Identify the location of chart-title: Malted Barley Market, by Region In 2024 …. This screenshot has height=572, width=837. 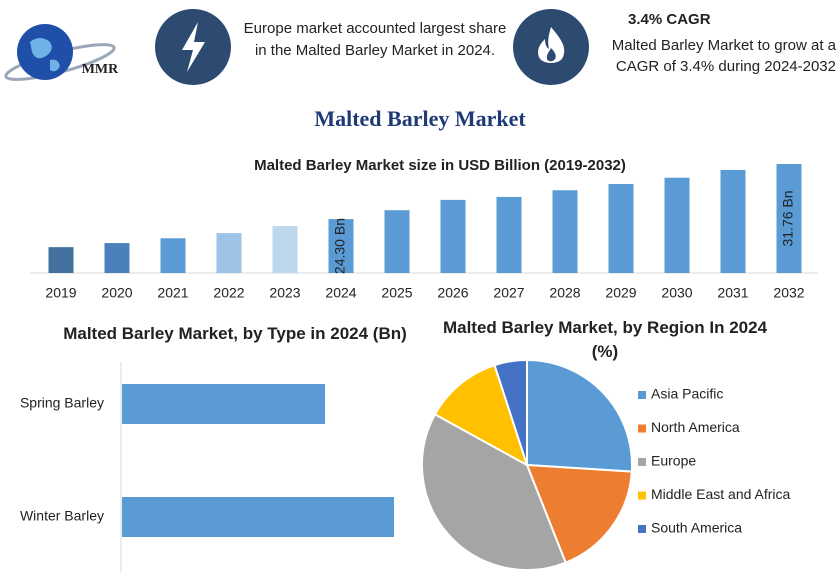
(605, 339).